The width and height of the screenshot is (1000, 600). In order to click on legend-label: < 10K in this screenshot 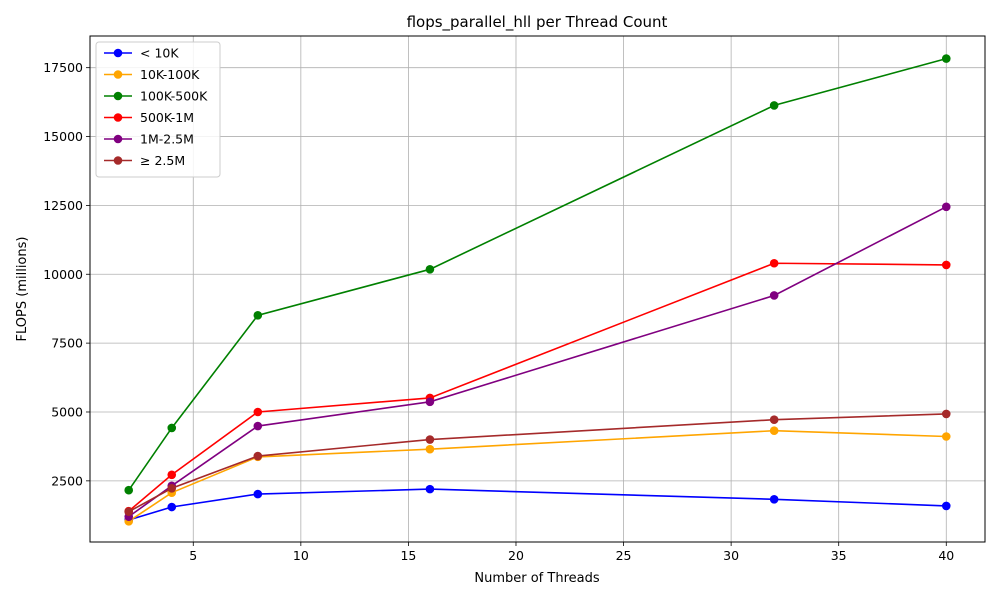, I will do `click(159, 53)`.